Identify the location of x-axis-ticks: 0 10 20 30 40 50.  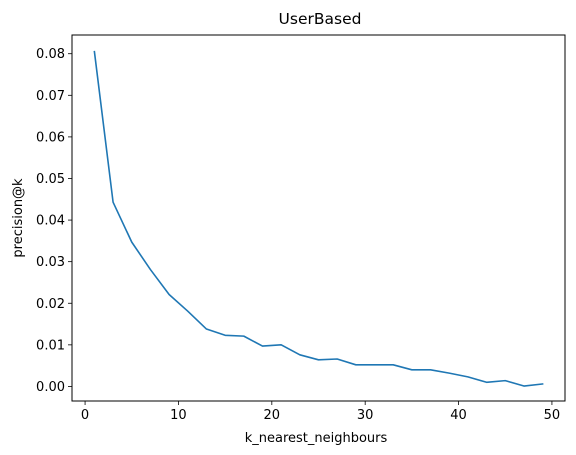
(320, 412).